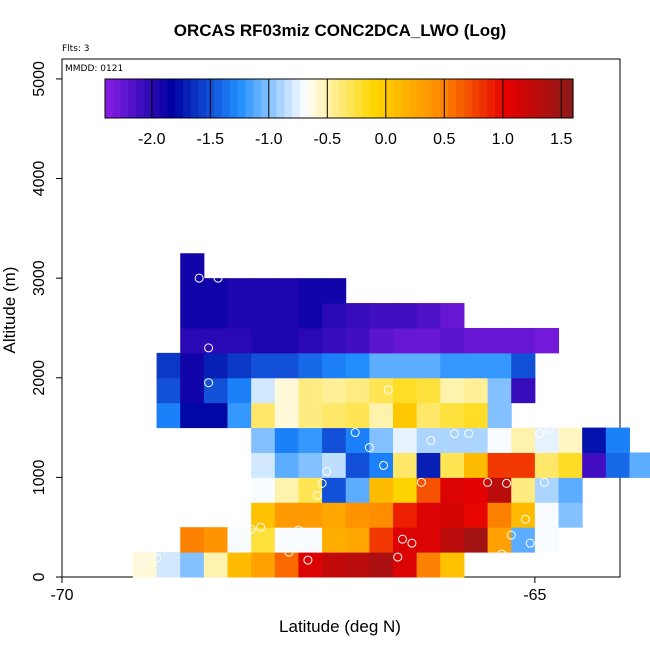 The height and width of the screenshot is (650, 650). Describe the element at coordinates (94, 69) in the screenshot. I see `date-annotation: MMDD: 0121` at that location.